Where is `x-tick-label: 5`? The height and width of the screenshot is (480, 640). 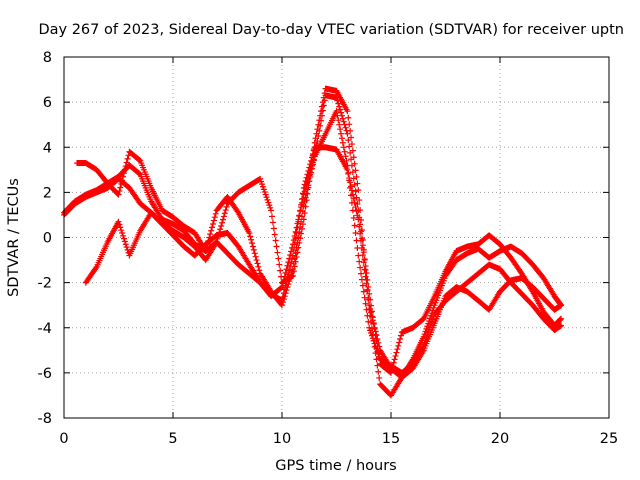 x-tick-label: 5 is located at coordinates (172, 439).